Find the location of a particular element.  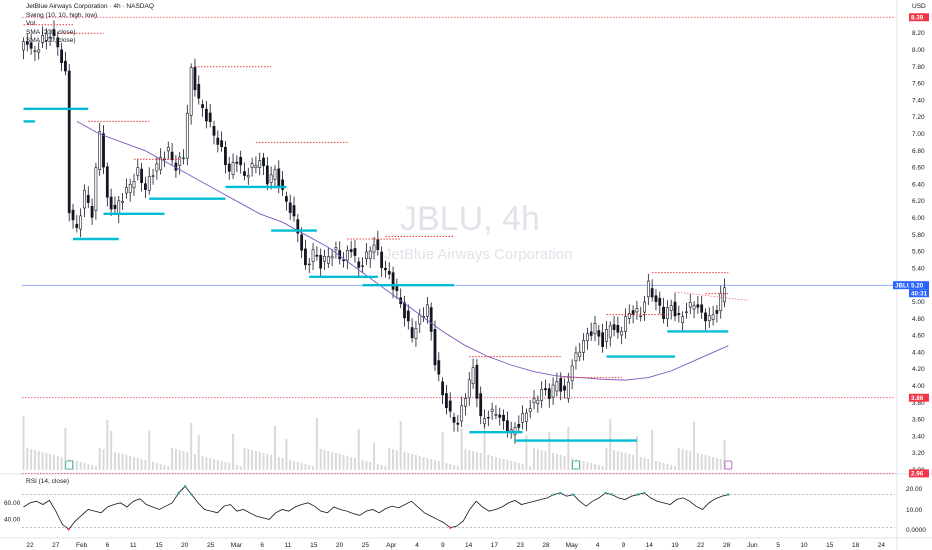

time-tick-label: Apr is located at coordinates (391, 545).